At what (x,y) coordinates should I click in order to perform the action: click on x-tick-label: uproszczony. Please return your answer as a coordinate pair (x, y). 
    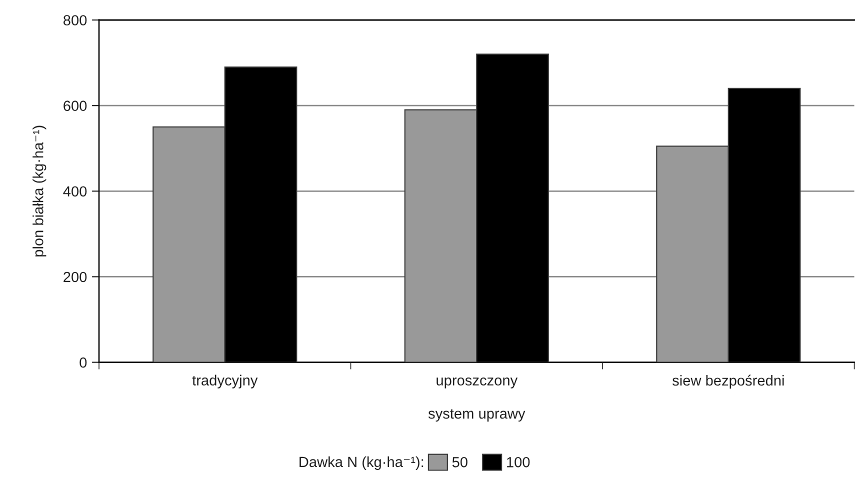
    Looking at the image, I should click on (477, 383).